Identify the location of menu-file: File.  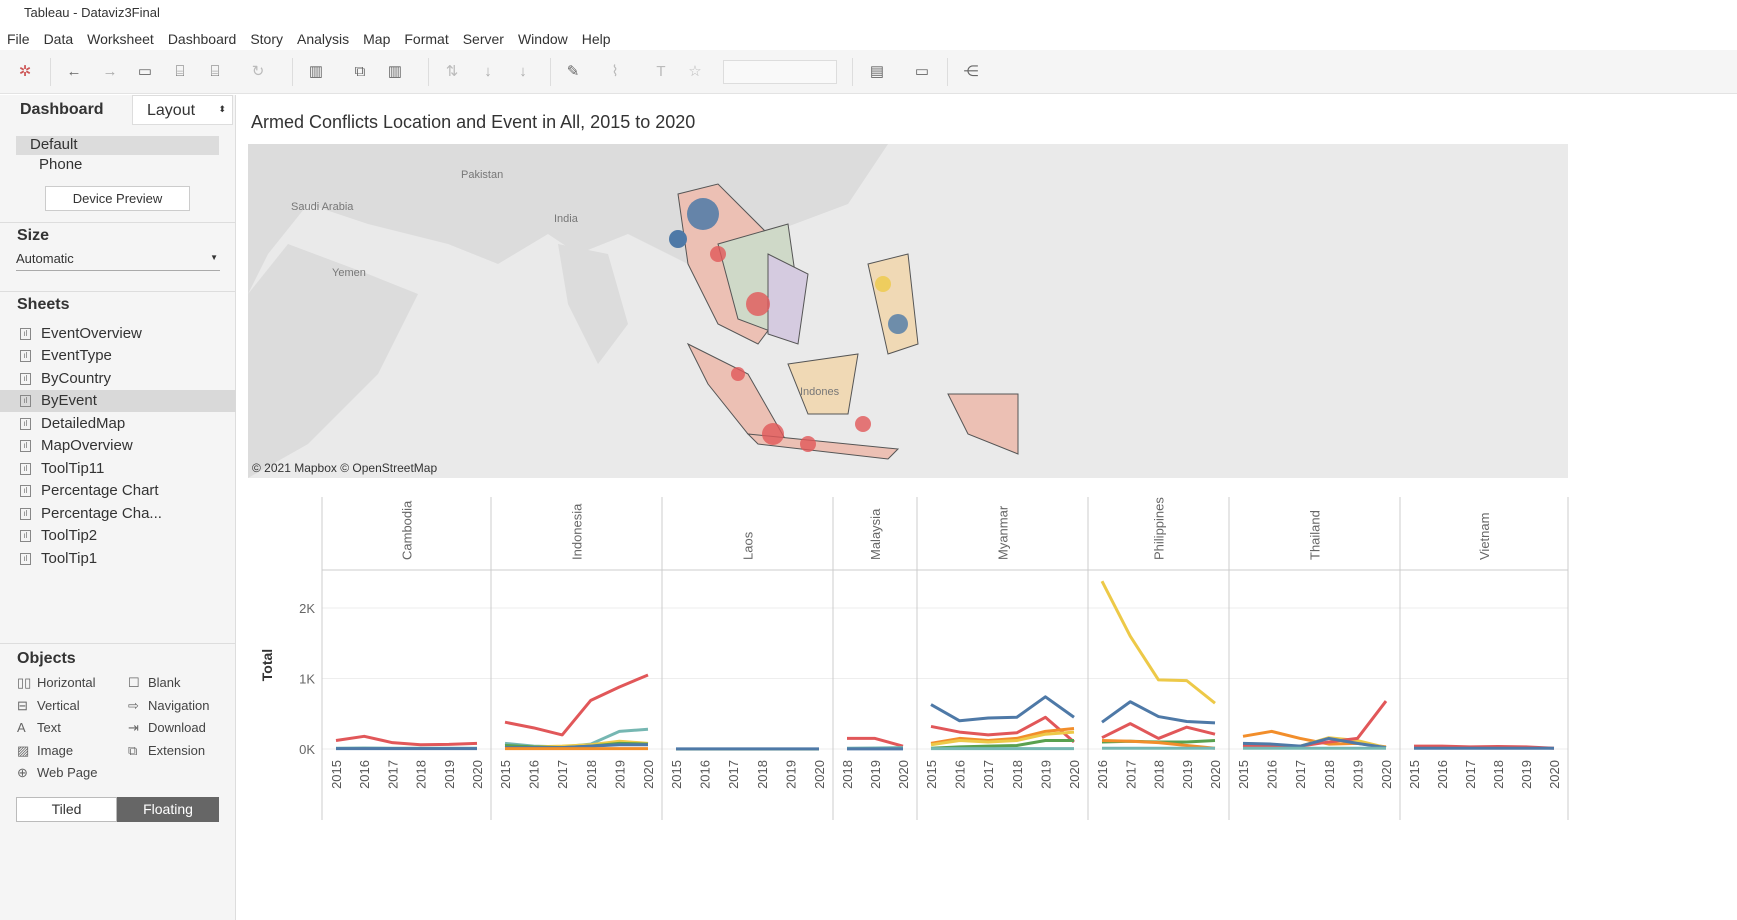
(18, 39).